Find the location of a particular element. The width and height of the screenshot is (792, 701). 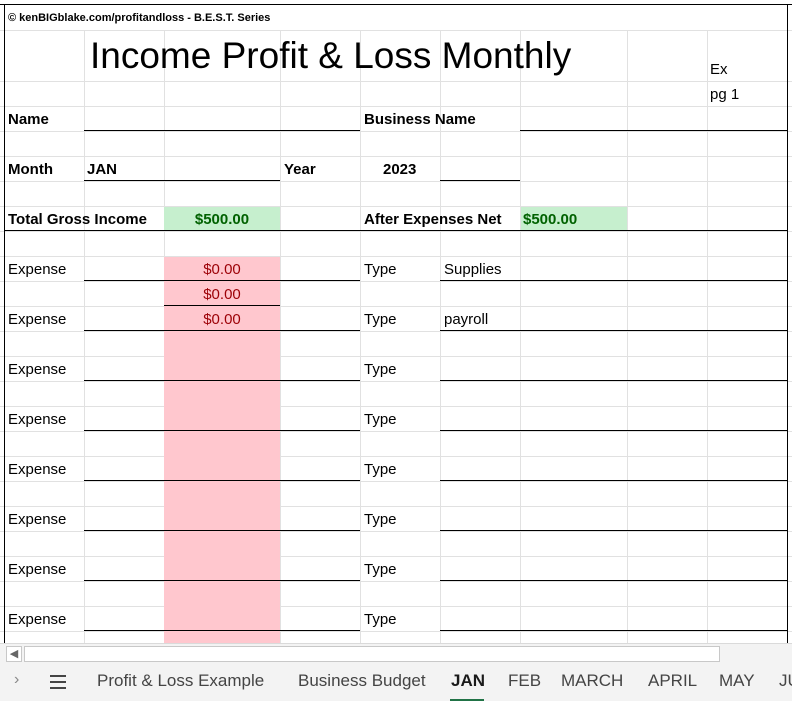

year-value: 2023 is located at coordinates (400, 169).